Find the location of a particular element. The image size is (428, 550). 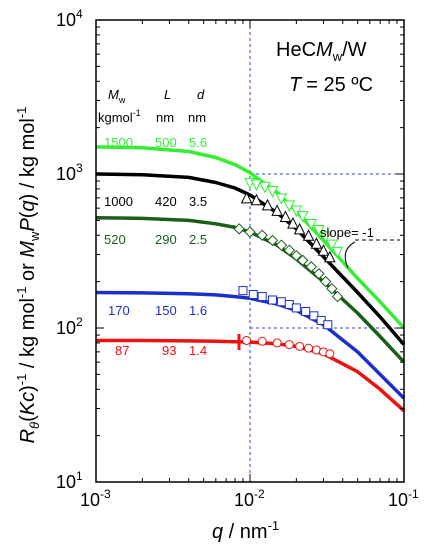

header-mw: Mw is located at coordinates (117, 96).